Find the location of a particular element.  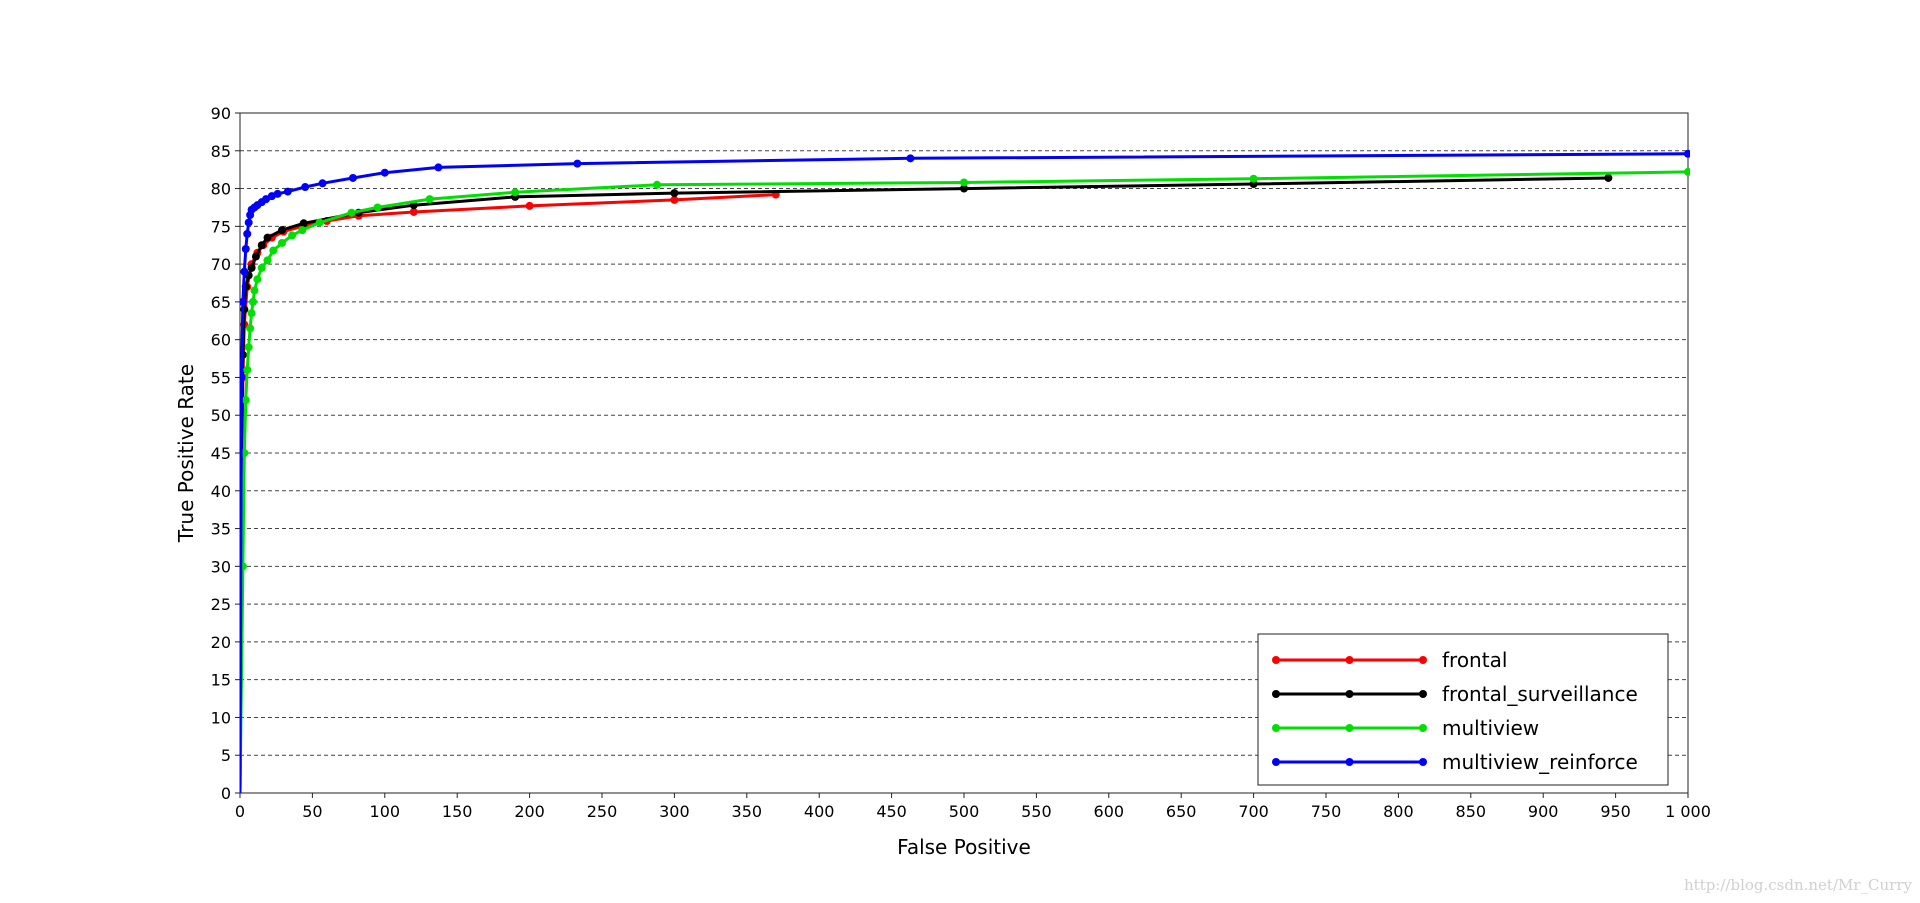

x-tick-label: 0 is located at coordinates (240, 811).